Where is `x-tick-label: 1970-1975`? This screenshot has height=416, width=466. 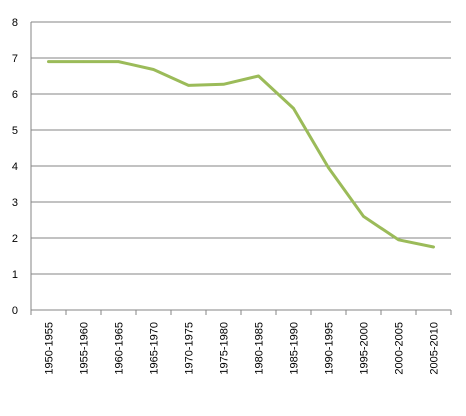 x-tick-label: 1970-1975 is located at coordinates (190, 348).